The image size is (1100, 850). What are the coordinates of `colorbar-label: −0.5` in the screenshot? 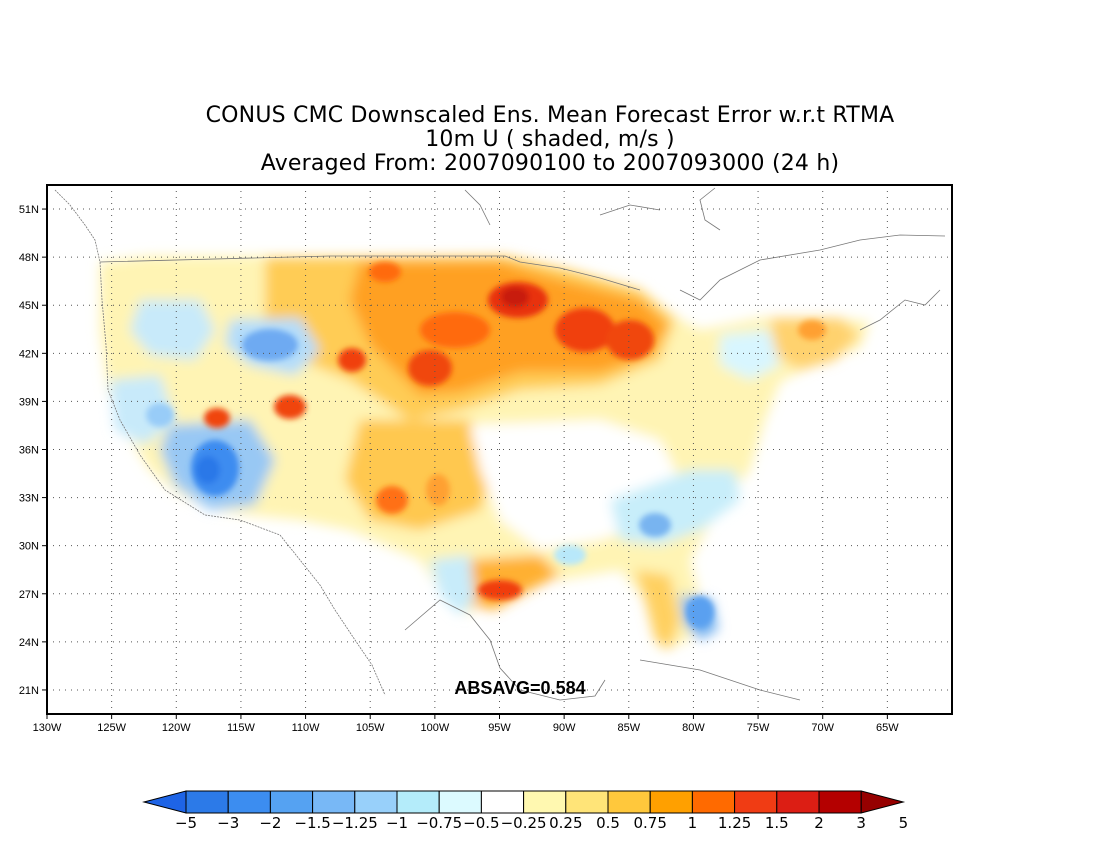 It's located at (481, 823).